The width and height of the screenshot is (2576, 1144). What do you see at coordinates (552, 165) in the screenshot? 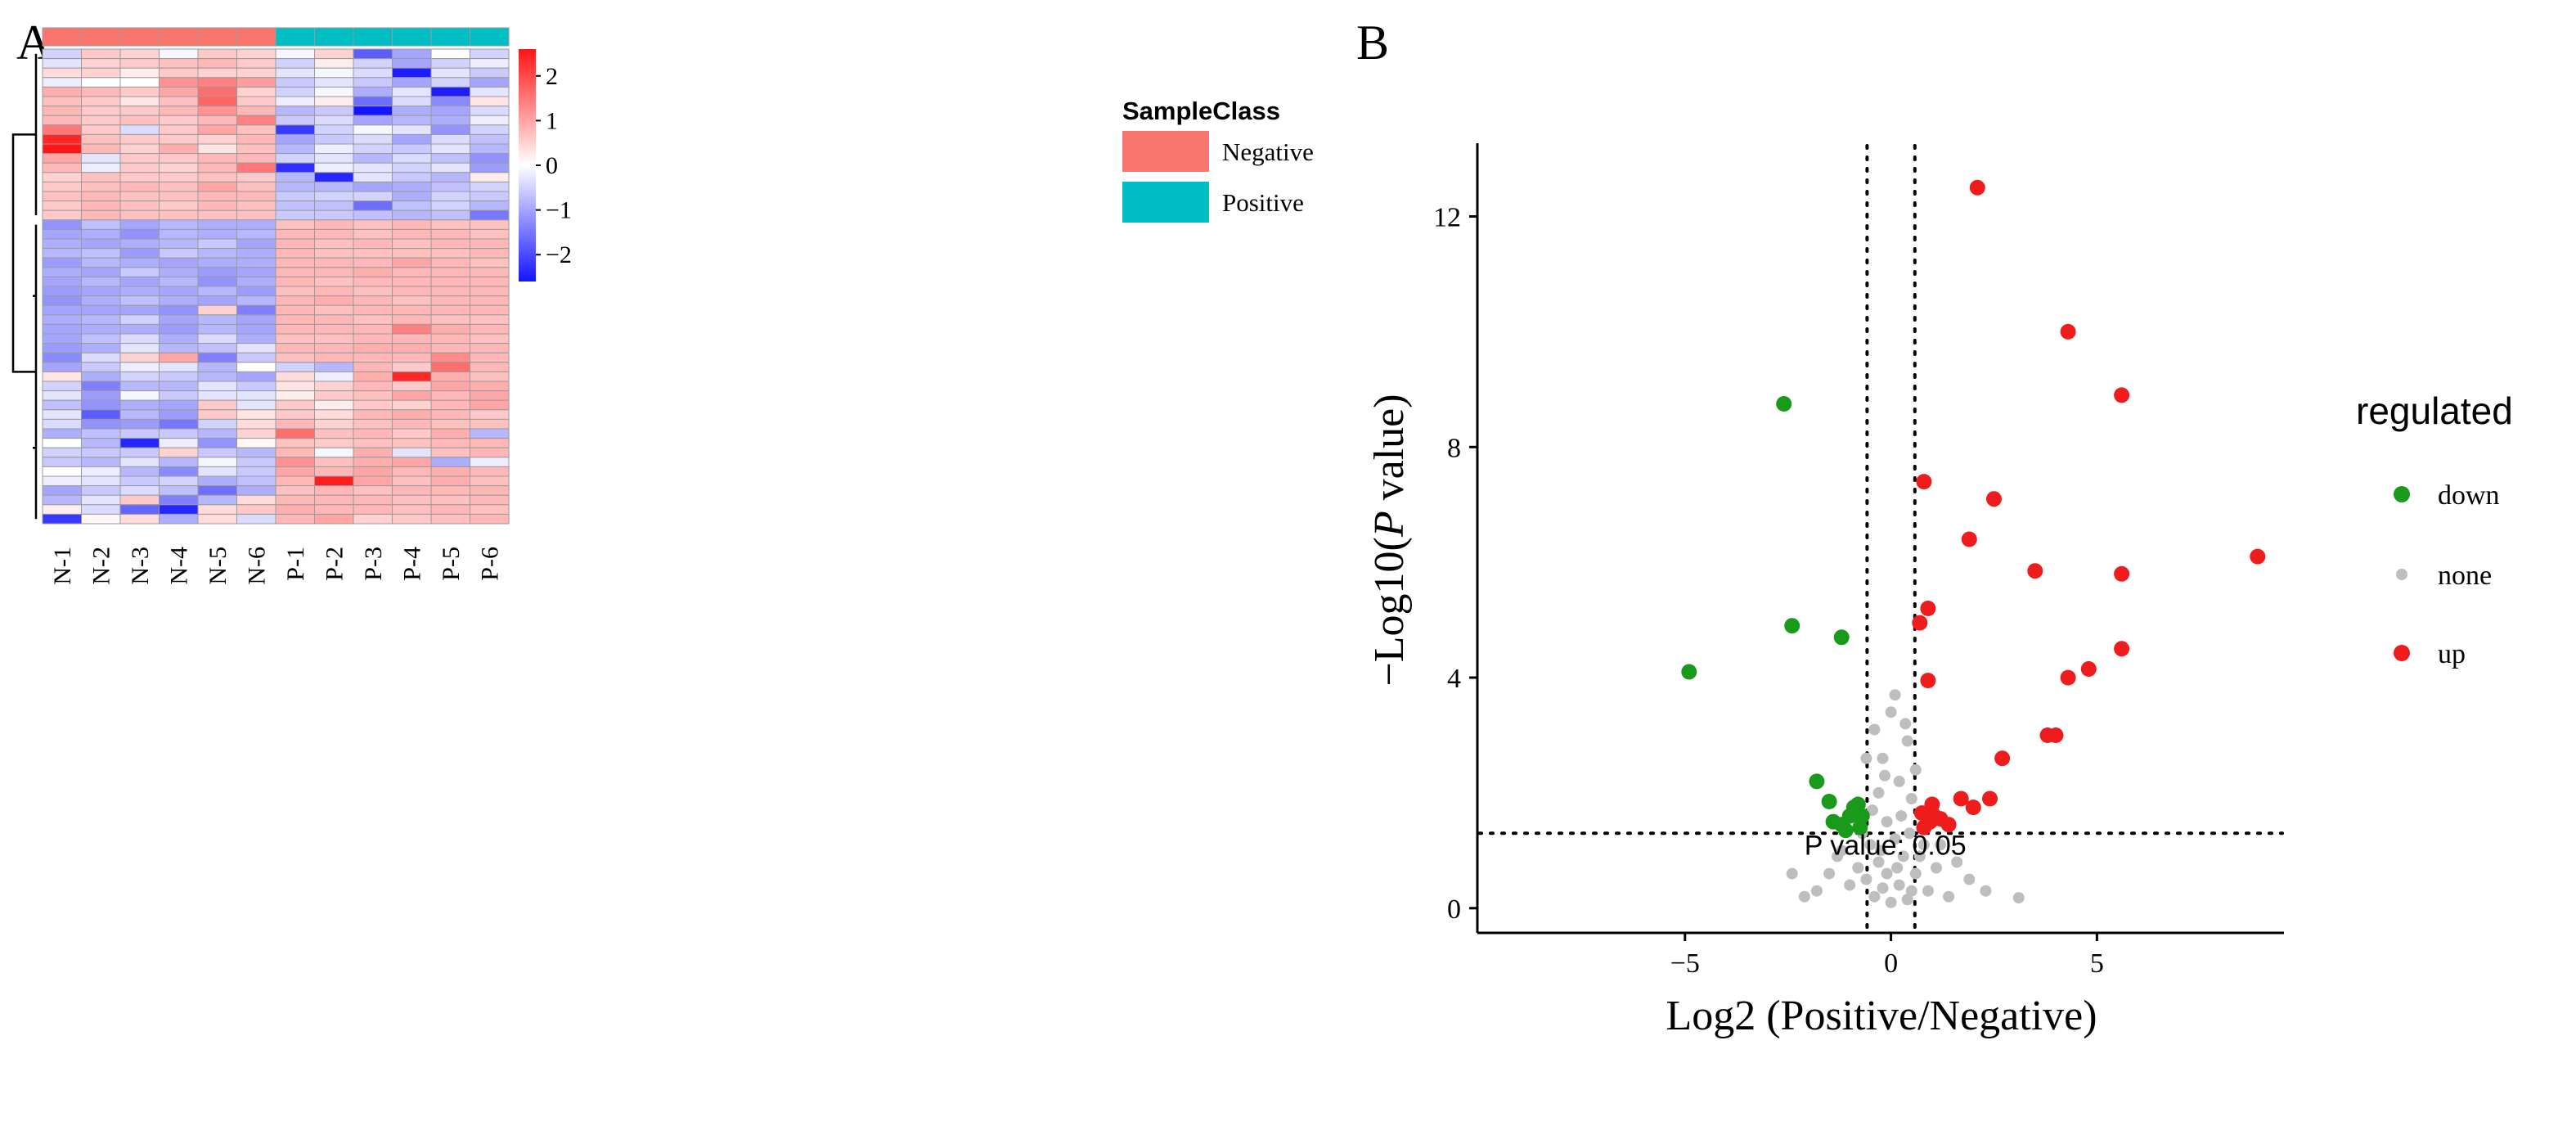
I see `colorbar-tick-label: 0` at bounding box center [552, 165].